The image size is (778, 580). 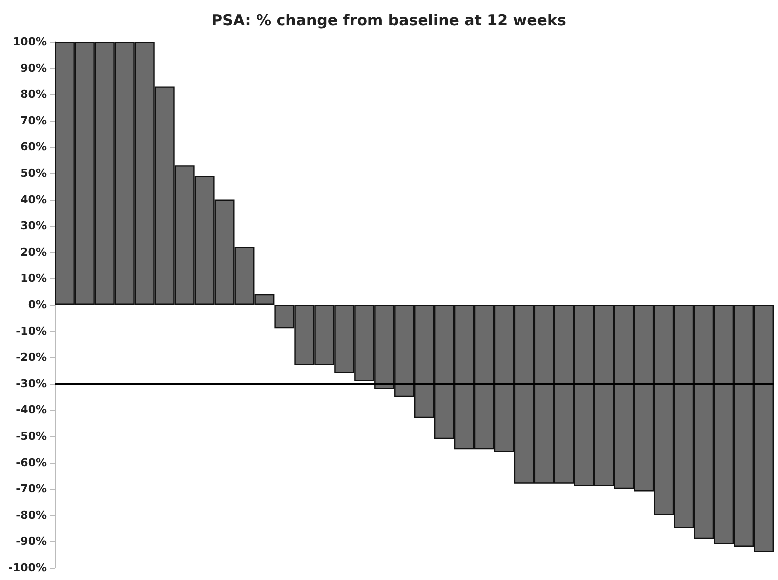 I want to click on y-tick-label: 10%, so click(x=33, y=279).